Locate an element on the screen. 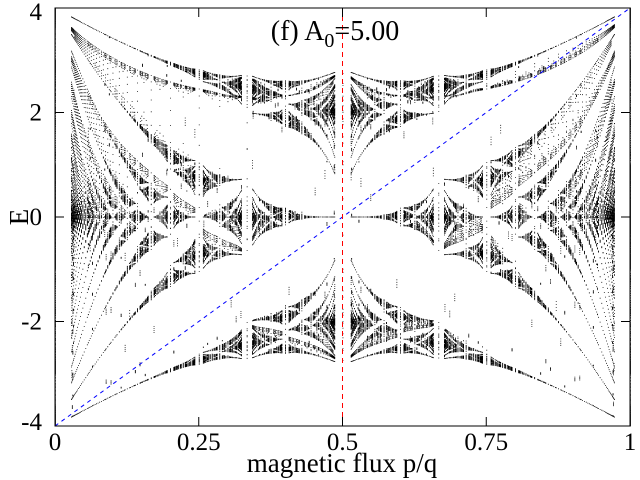 This screenshot has height=480, width=640. y-axis-title: E is located at coordinates (19, 217).